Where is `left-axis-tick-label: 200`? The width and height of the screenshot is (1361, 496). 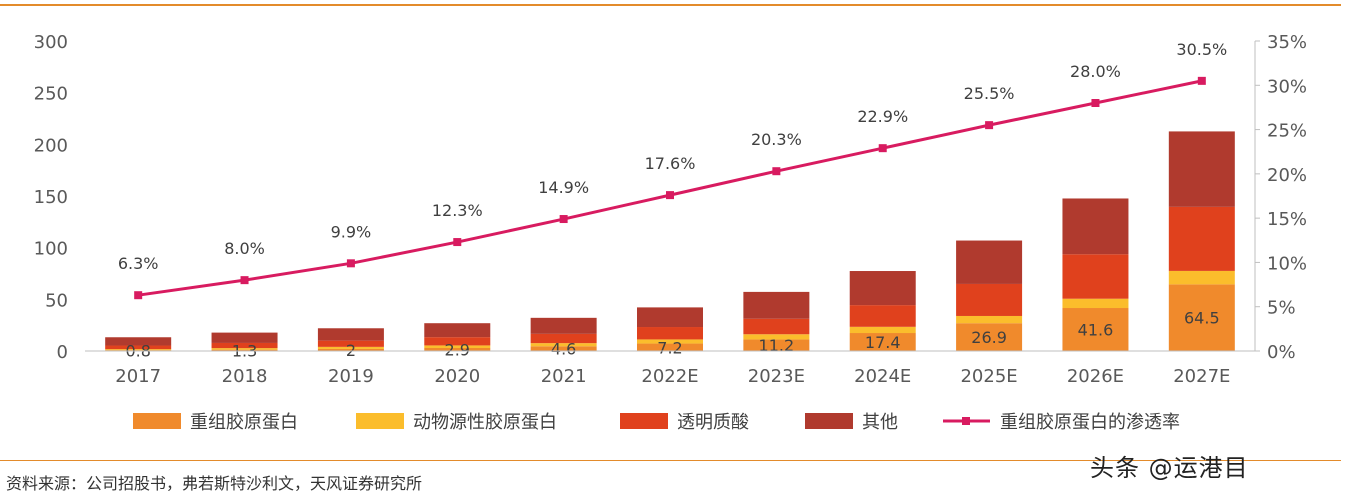 left-axis-tick-label: 200 is located at coordinates (51, 145).